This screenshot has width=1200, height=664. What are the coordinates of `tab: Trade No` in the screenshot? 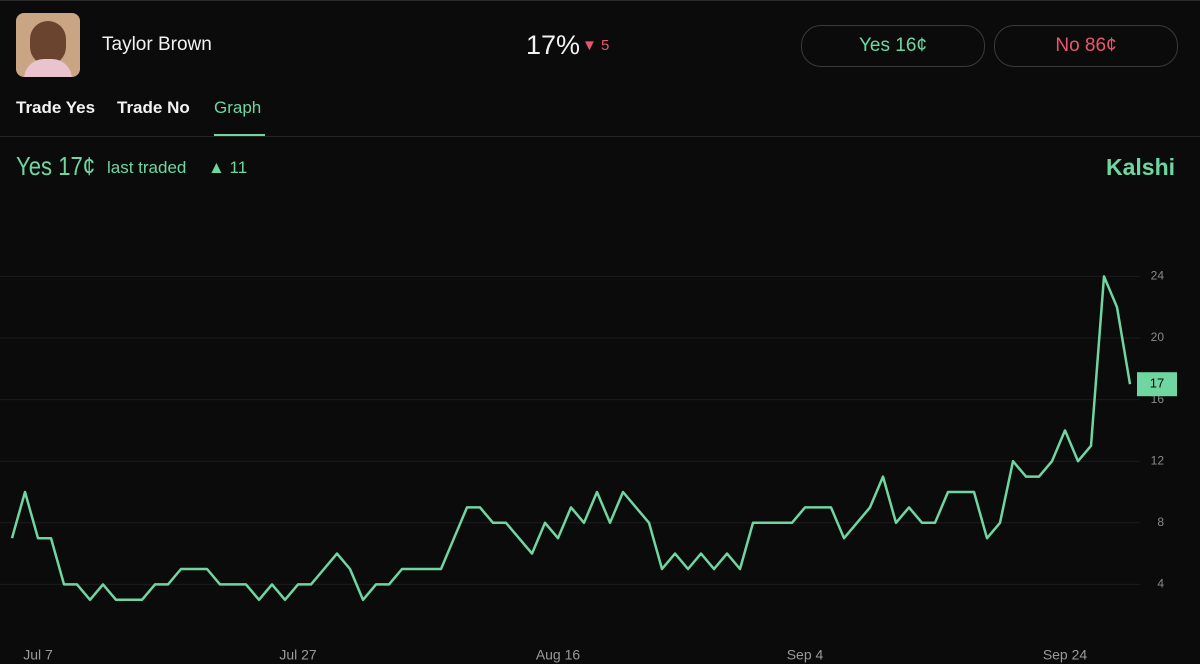 It's located at (153, 107).